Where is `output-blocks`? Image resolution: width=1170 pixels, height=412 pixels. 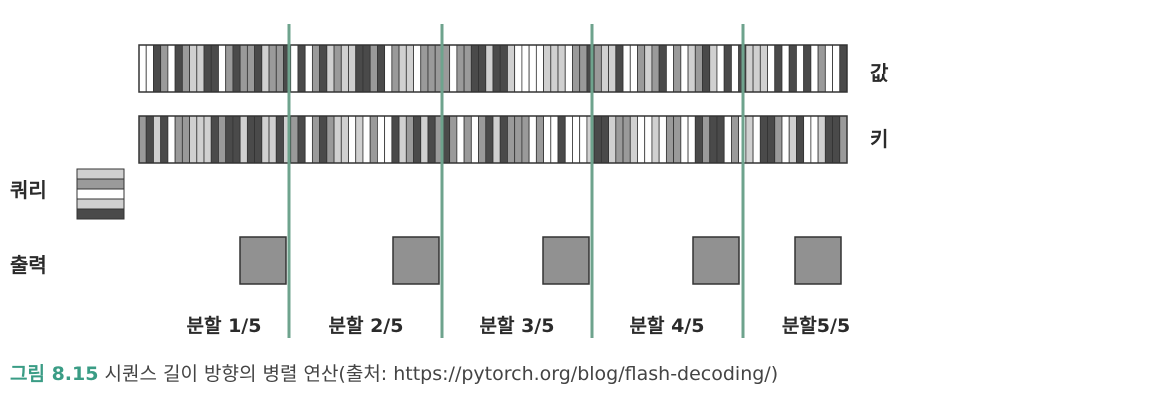 output-blocks is located at coordinates (540, 260).